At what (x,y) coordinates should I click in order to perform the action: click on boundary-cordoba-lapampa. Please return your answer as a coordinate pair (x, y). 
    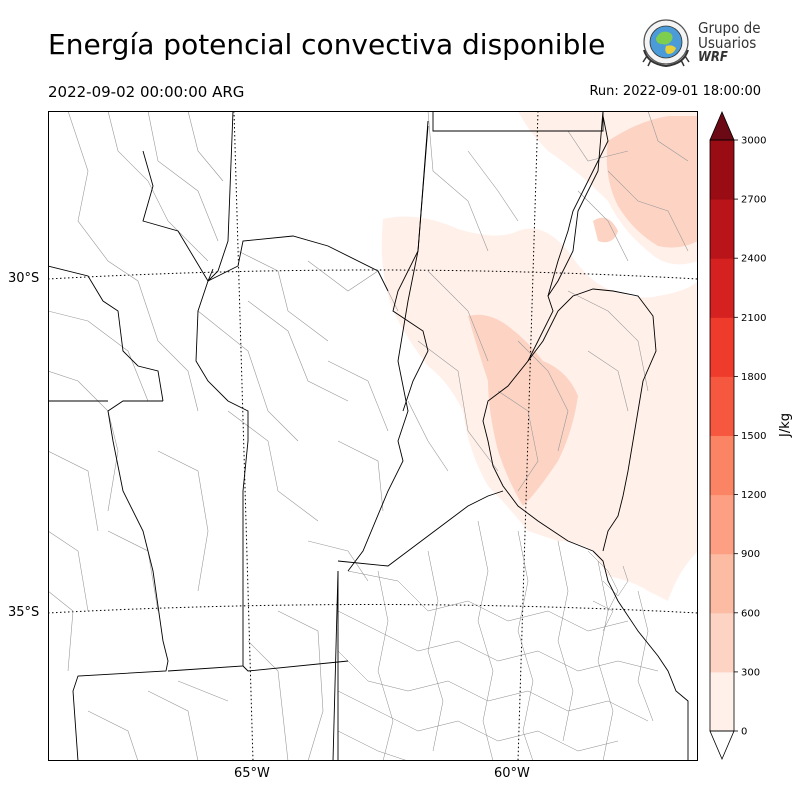
    Looking at the image, I should click on (295, 666).